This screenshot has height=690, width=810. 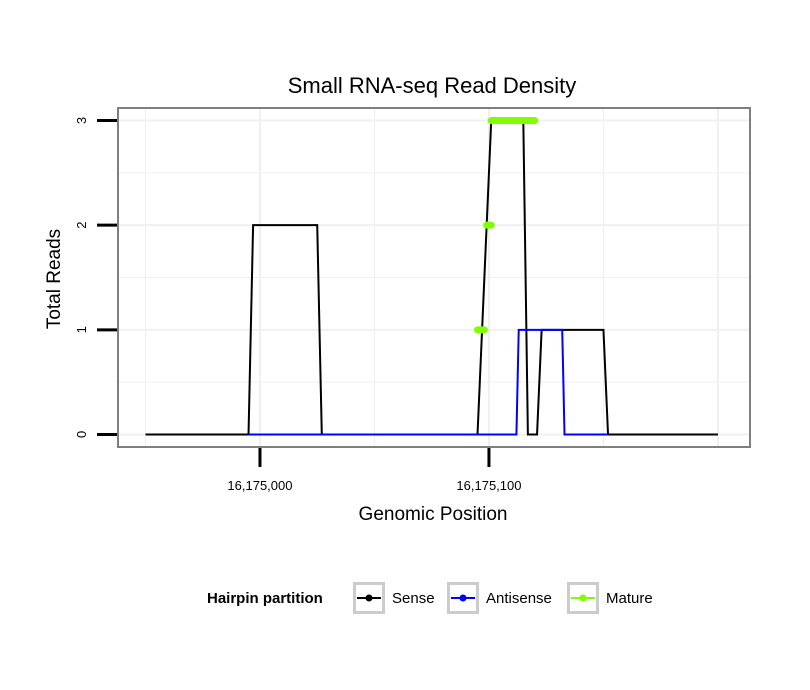 I want to click on legend-key-point-antisense, so click(x=463, y=598).